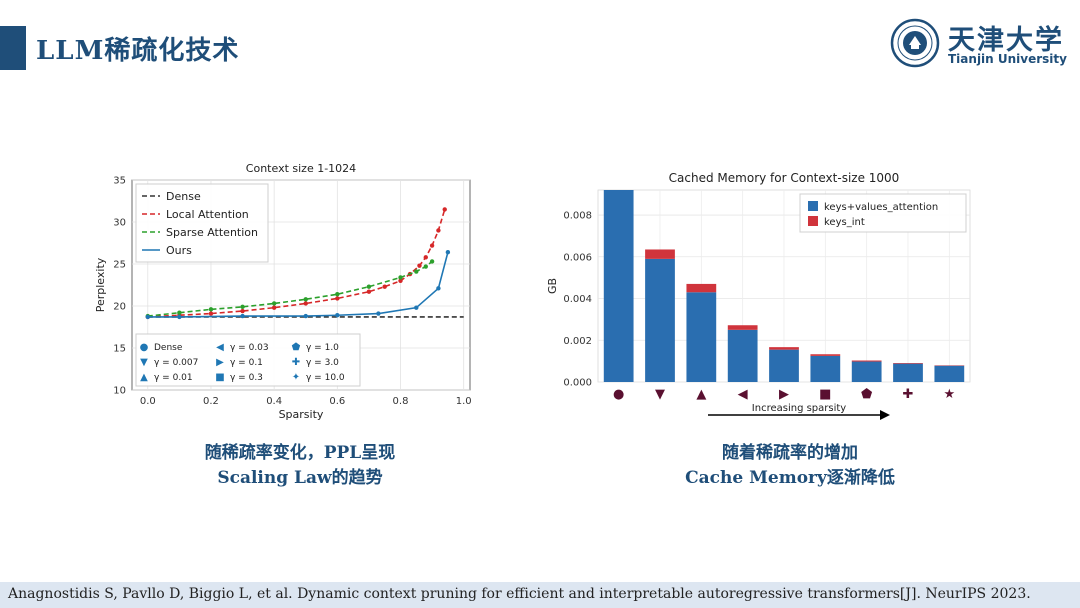 The height and width of the screenshot is (608, 1080). What do you see at coordinates (552, 286) in the screenshot?
I see `y-axis-label: GB` at bounding box center [552, 286].